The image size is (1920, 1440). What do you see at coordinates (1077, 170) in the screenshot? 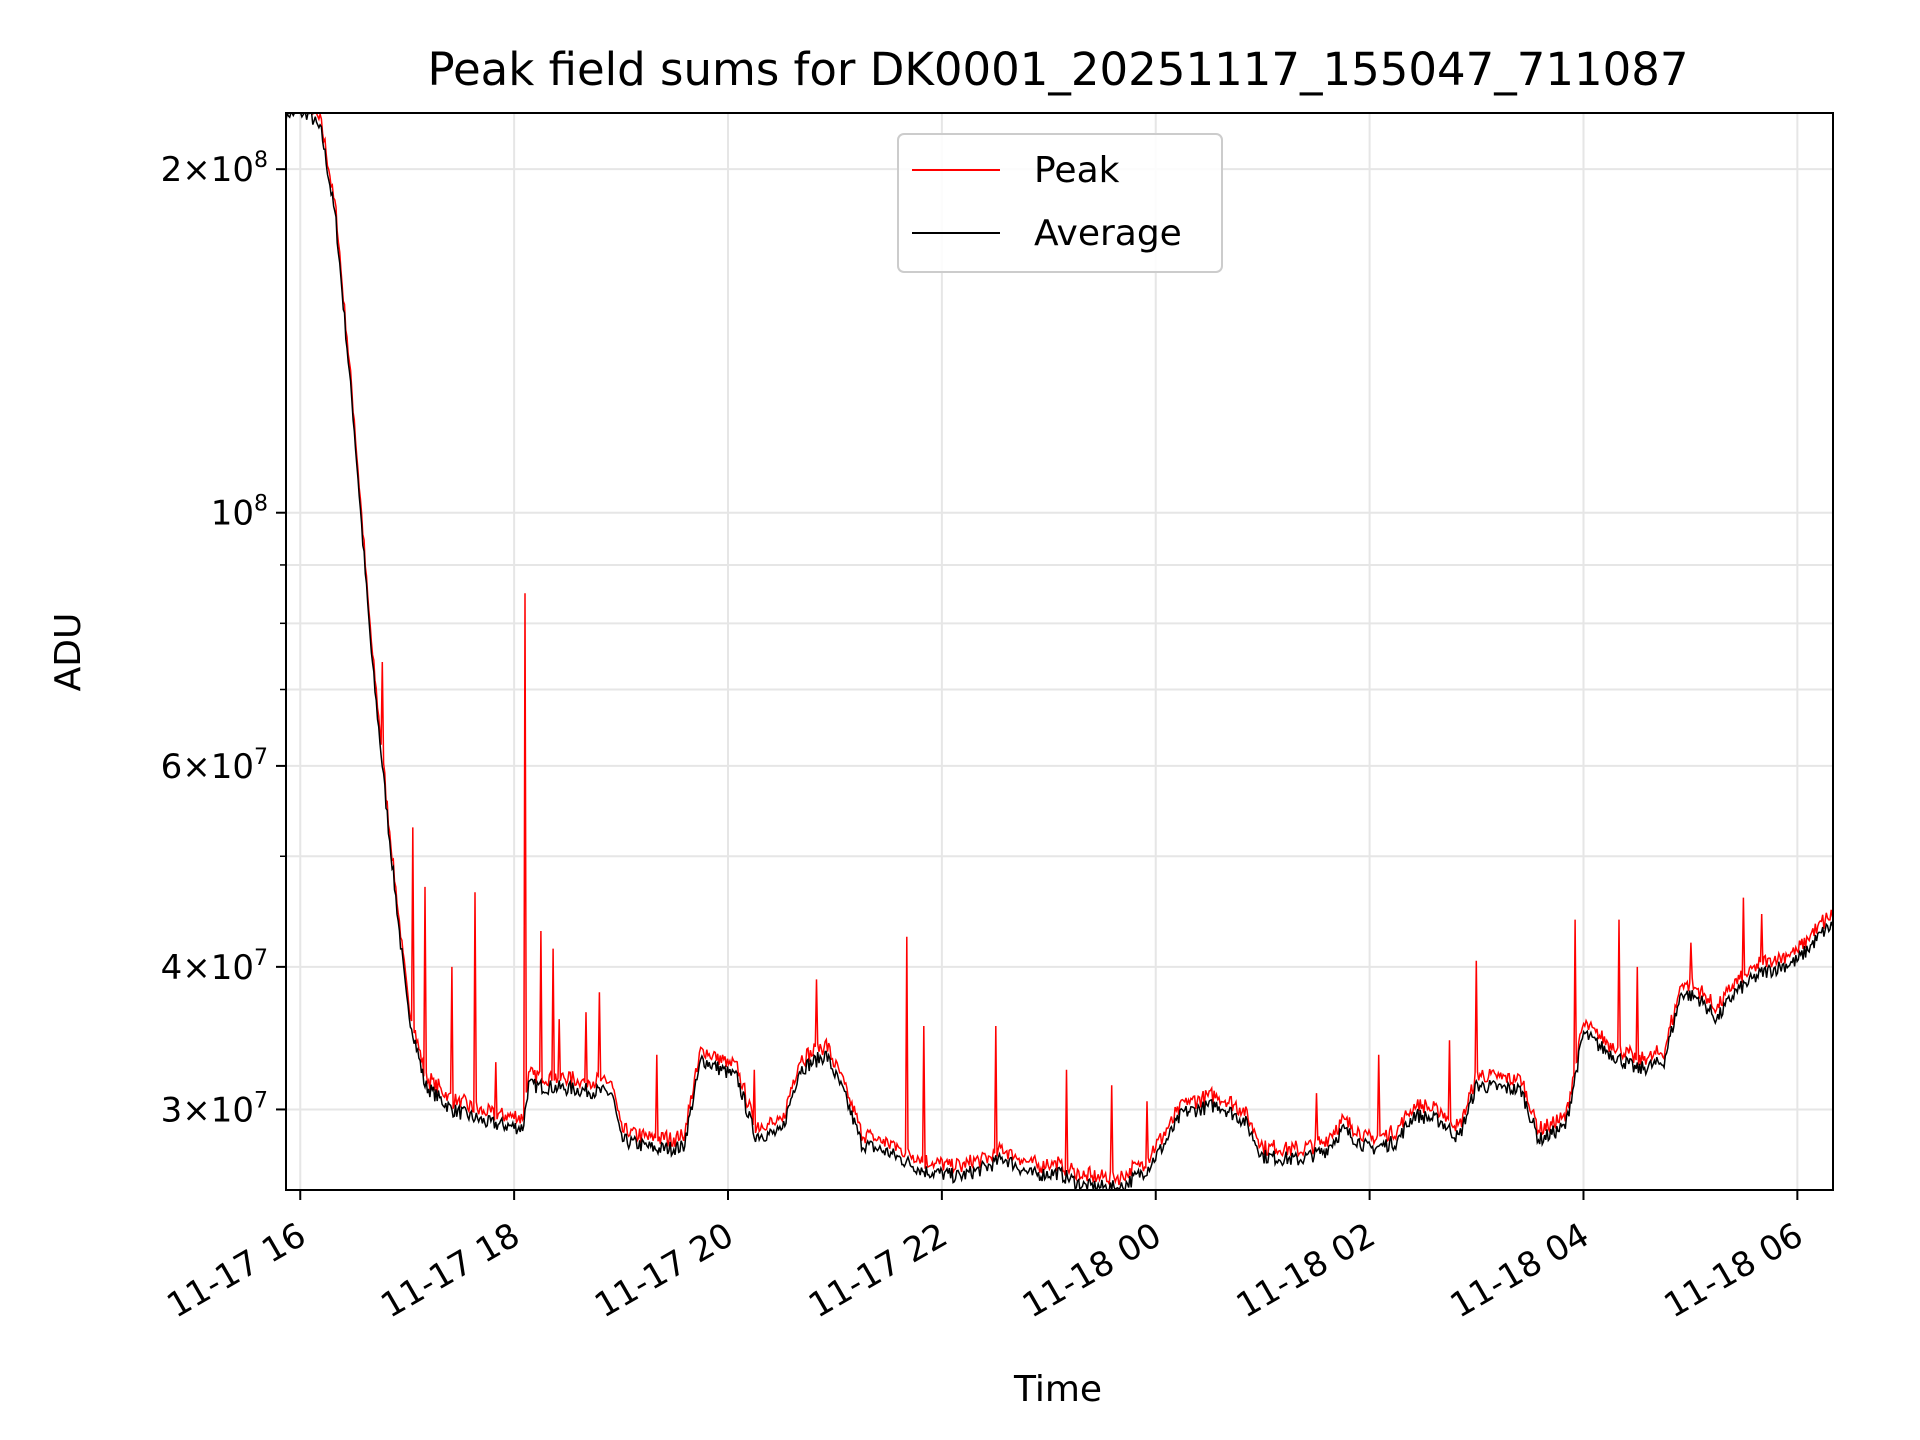
I see `legend-label-peak: Peak` at bounding box center [1077, 170].